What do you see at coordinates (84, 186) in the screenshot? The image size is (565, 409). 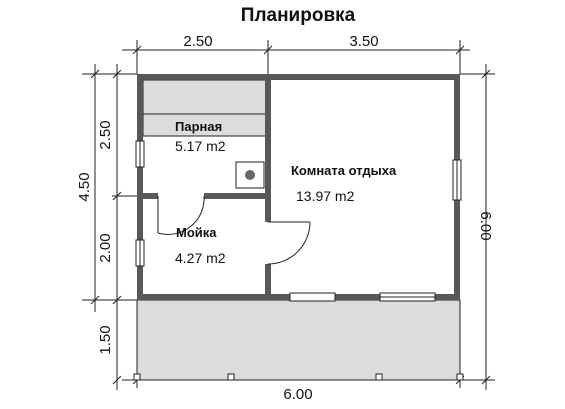 I see `dim-left-outer: 4.50` at bounding box center [84, 186].